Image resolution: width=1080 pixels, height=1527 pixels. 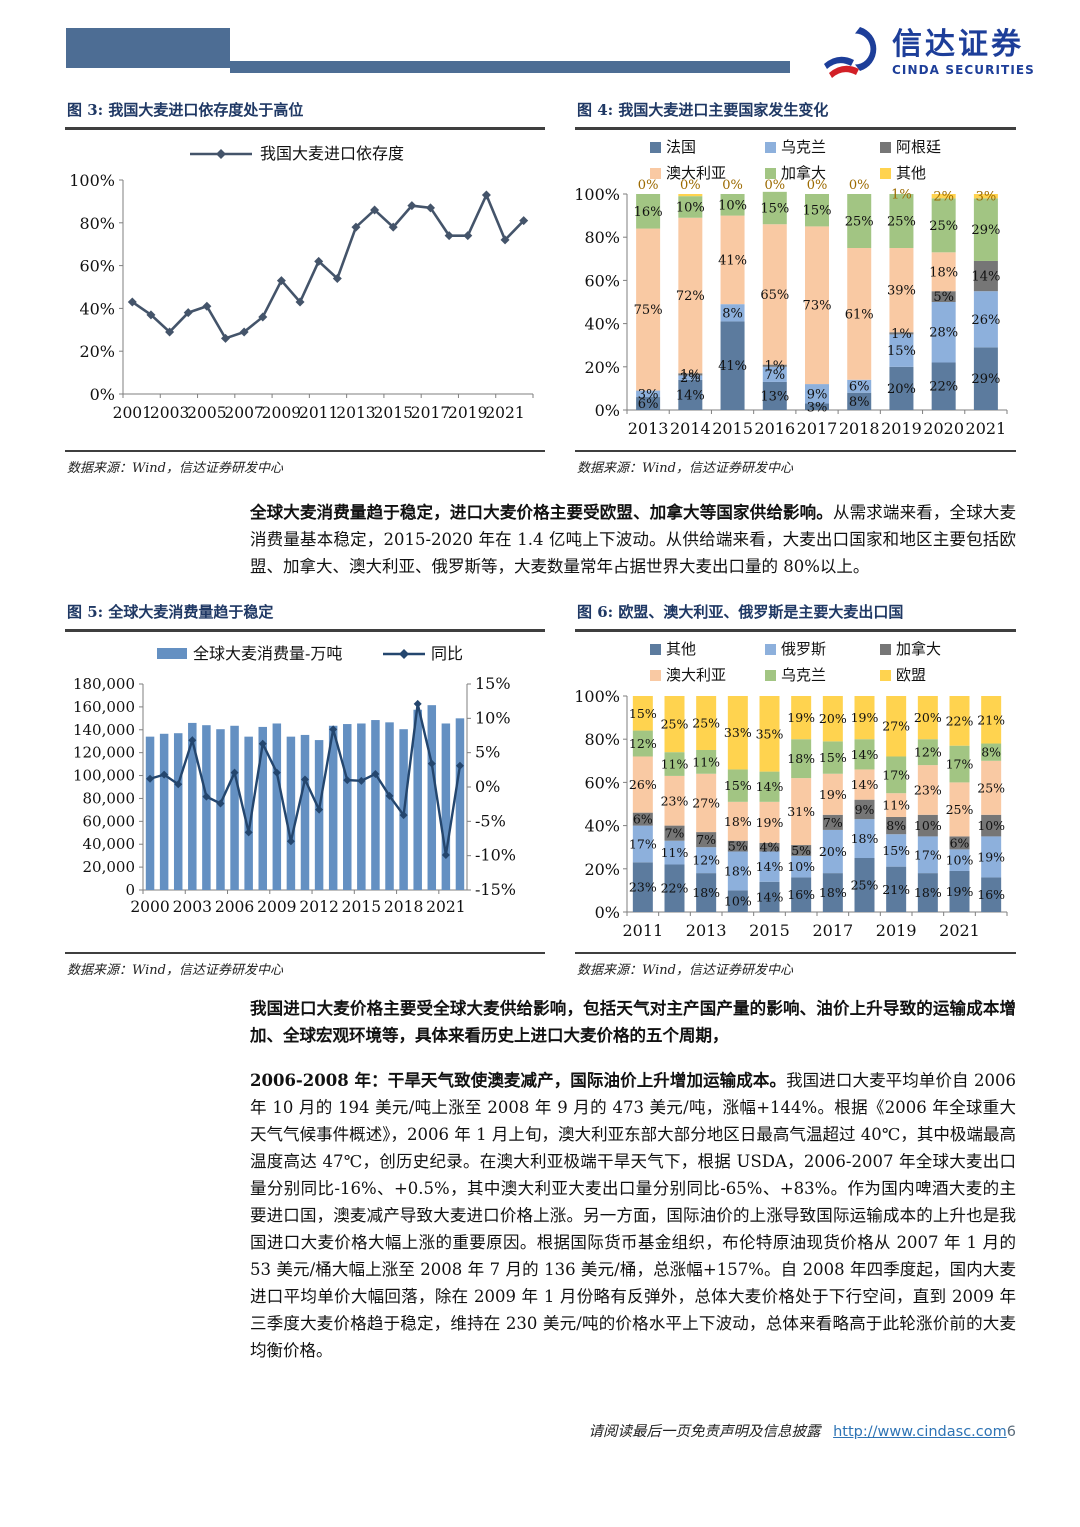 I want to click on svg-text: 12%, so click(x=643, y=743).